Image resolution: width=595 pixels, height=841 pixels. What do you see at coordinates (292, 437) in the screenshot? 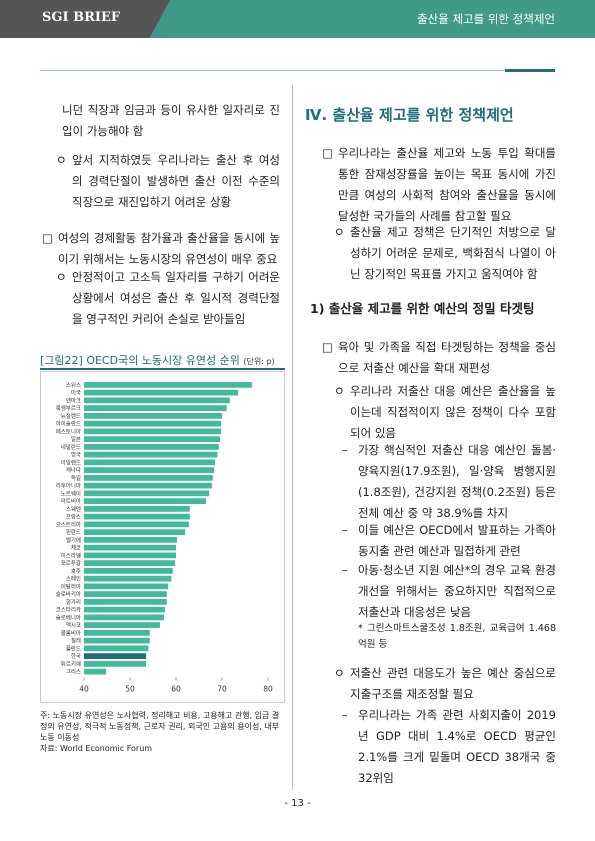
I see `column-divider` at bounding box center [292, 437].